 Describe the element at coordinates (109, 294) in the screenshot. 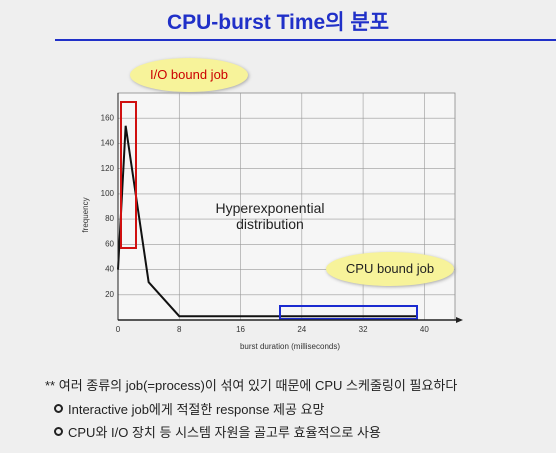

I see `y-tick-label: 20` at that location.